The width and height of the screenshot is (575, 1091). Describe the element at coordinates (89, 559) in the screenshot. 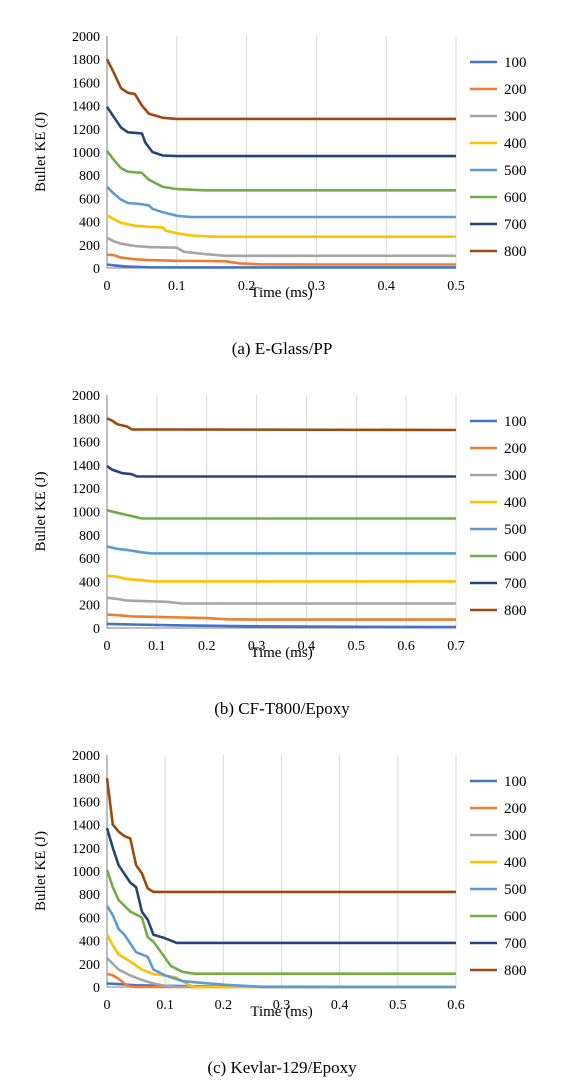

I see `y-tick-label: 600` at that location.